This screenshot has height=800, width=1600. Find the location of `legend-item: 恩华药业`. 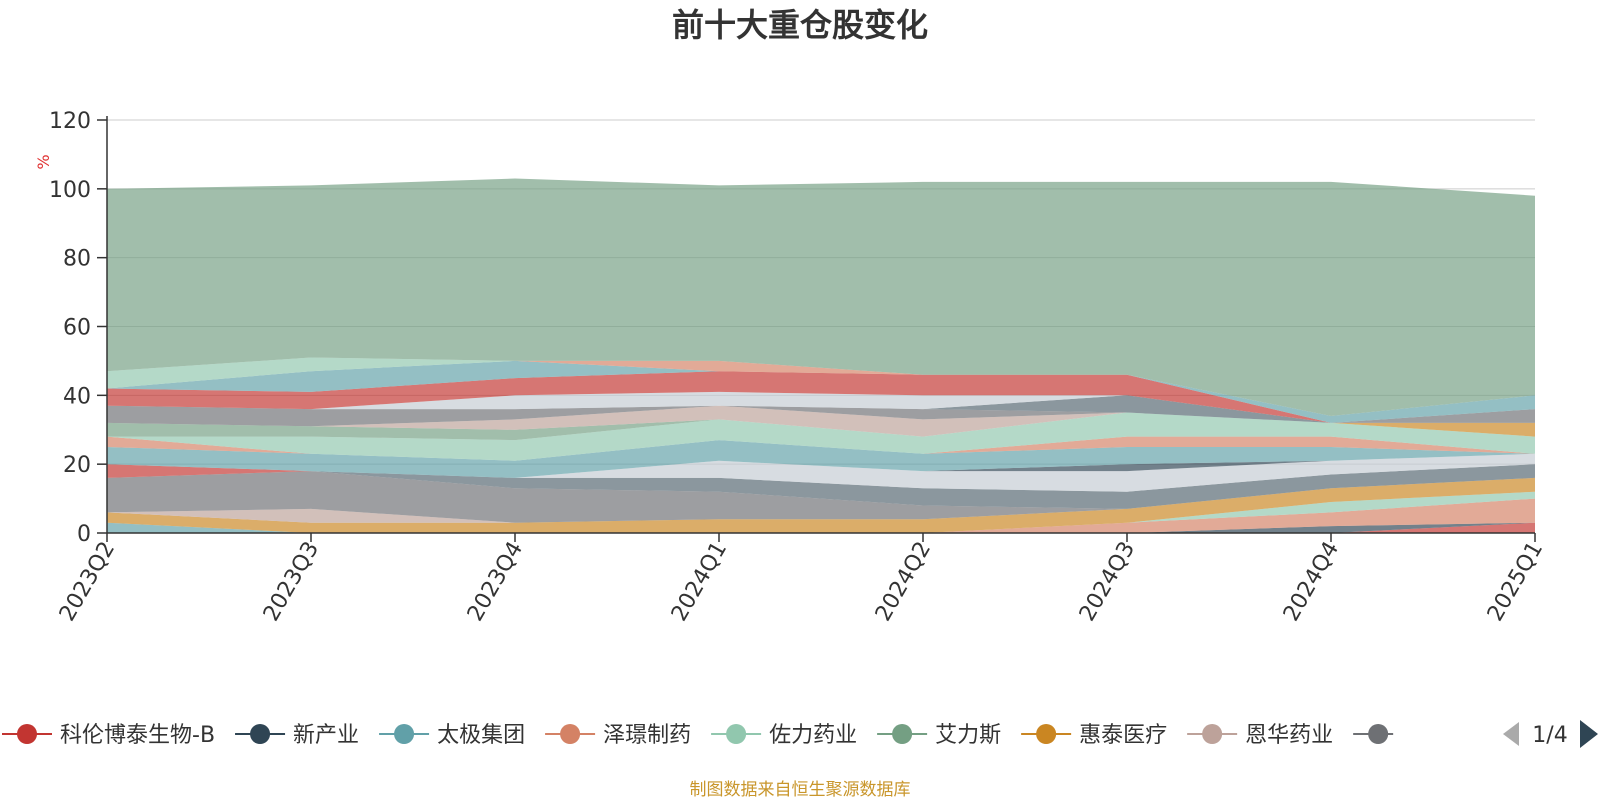

legend-item: 恩华药业 is located at coordinates (1260, 735).